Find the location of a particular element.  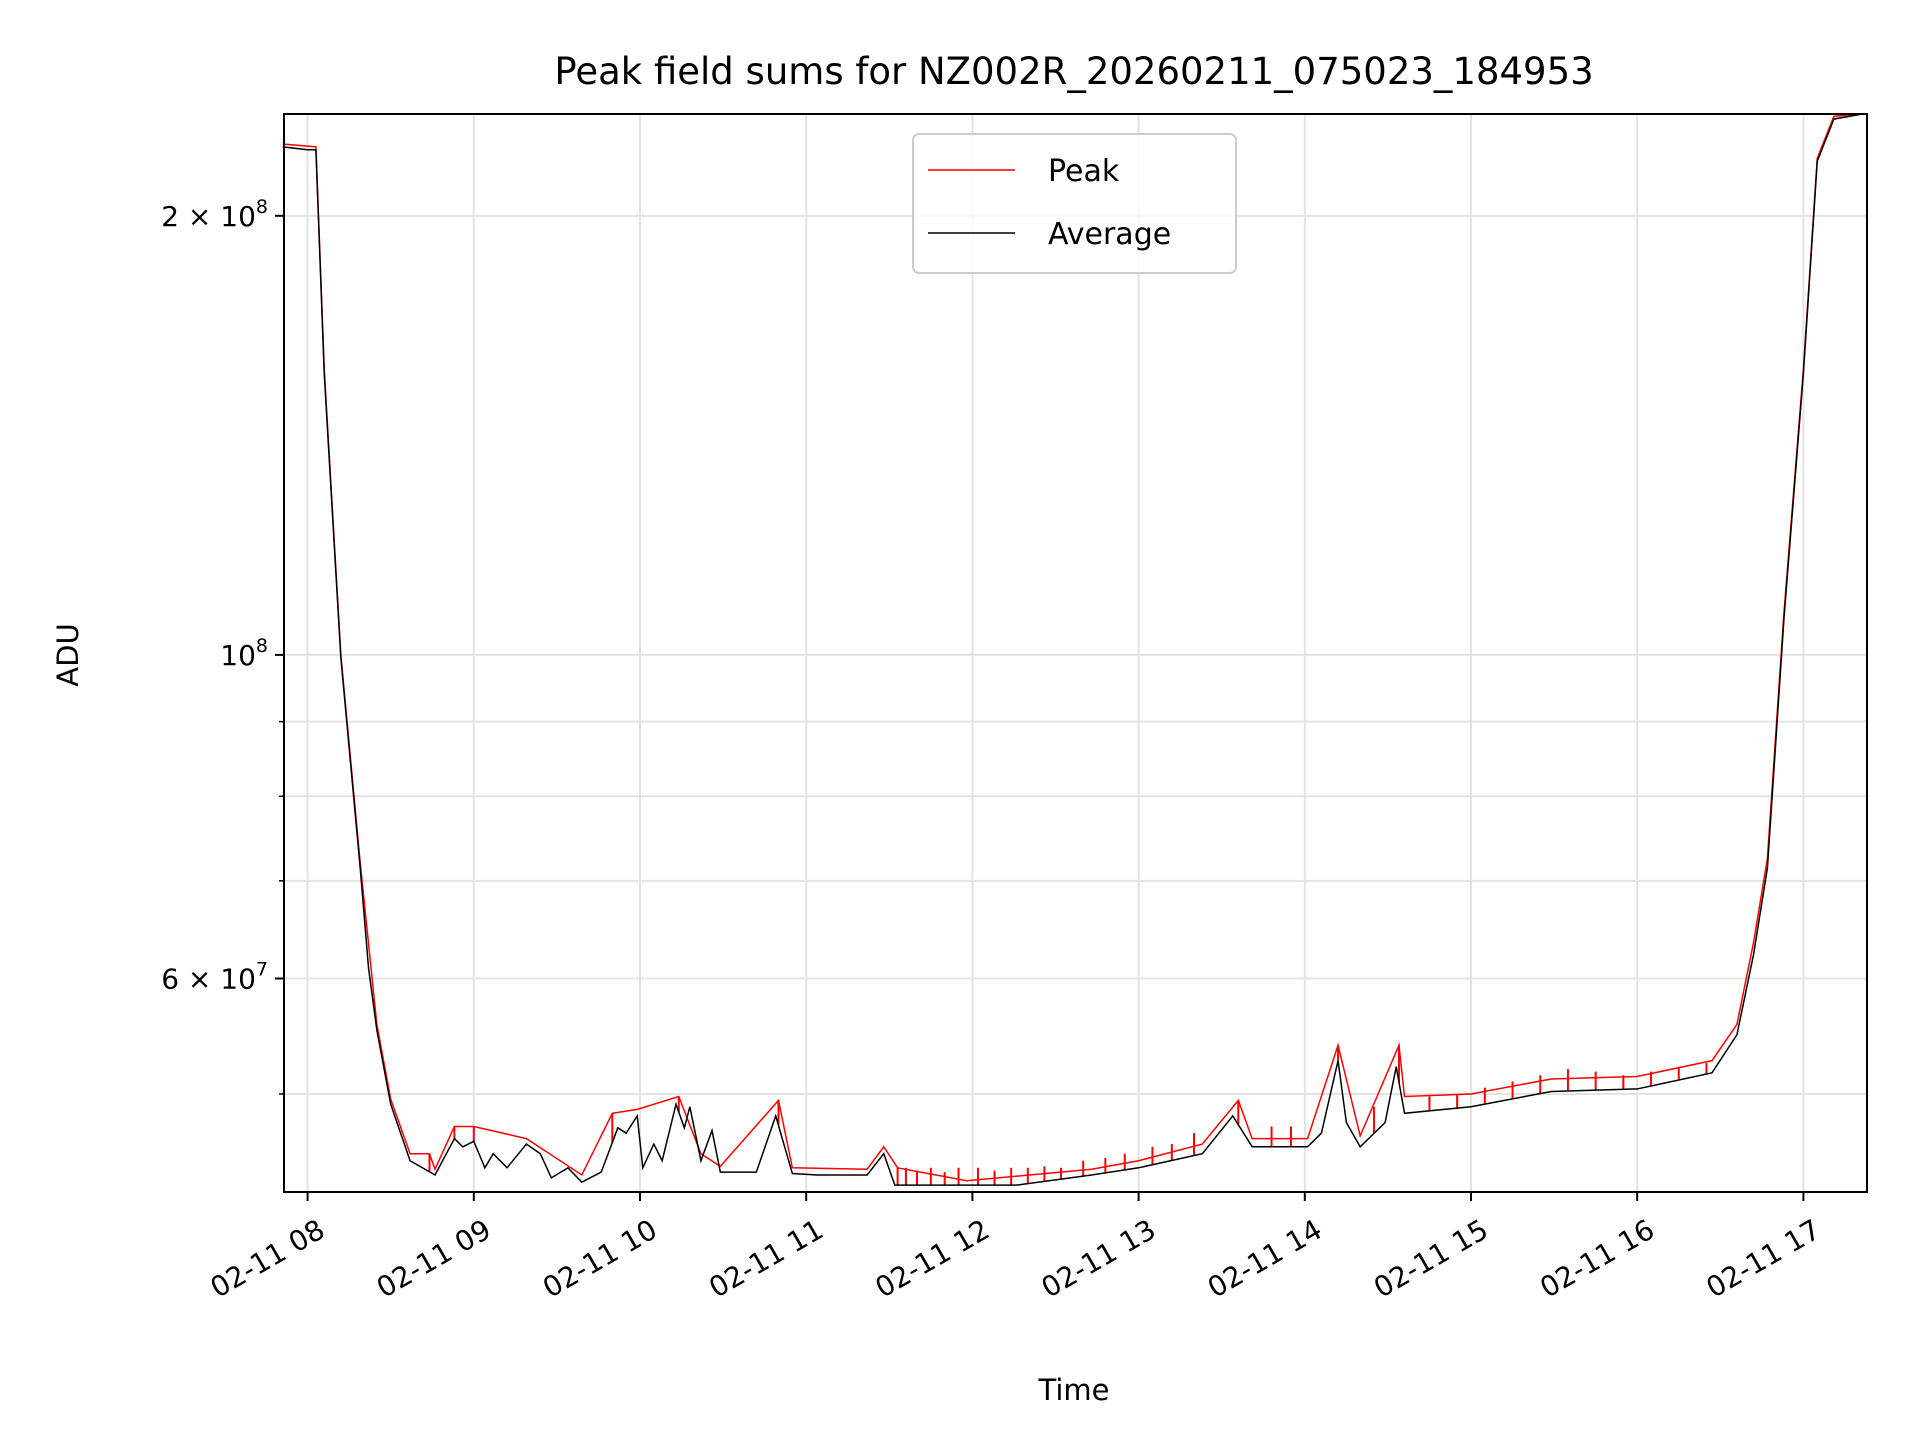

y-tick-mantissa: 6 × 10 is located at coordinates (208, 978).